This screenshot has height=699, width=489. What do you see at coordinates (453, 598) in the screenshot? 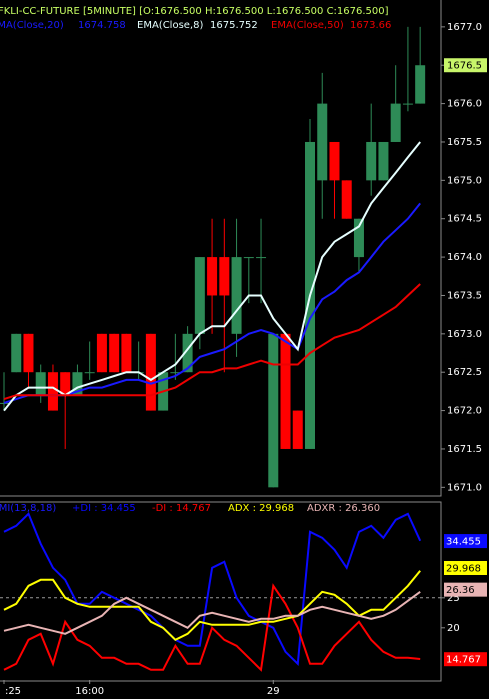
I see `y-tick-label: 25` at bounding box center [453, 598].